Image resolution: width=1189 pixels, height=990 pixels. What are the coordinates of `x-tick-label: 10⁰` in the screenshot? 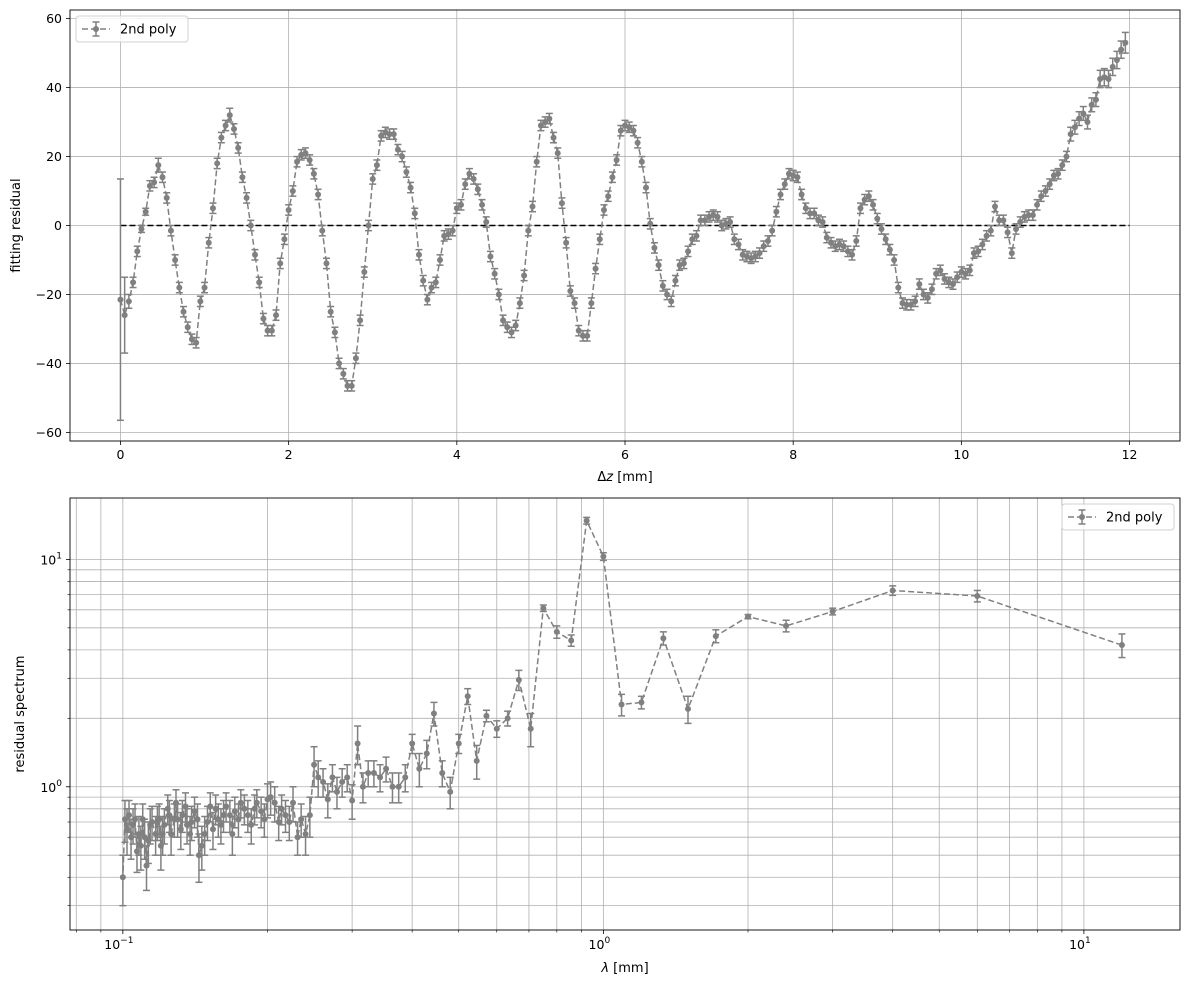 It's located at (600, 944).